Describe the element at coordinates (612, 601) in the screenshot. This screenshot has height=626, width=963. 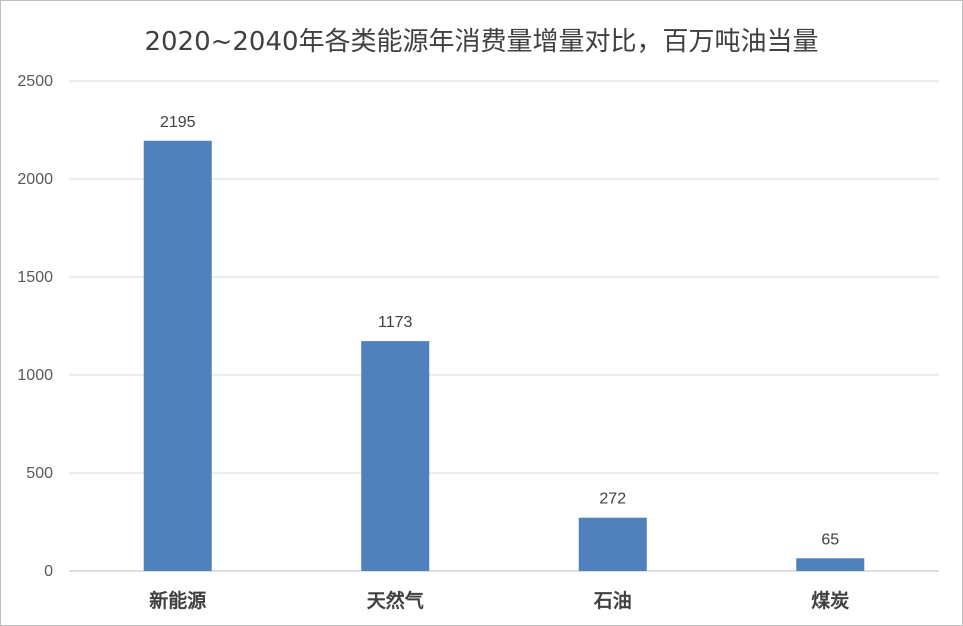
I see `category-label: 石油` at that location.